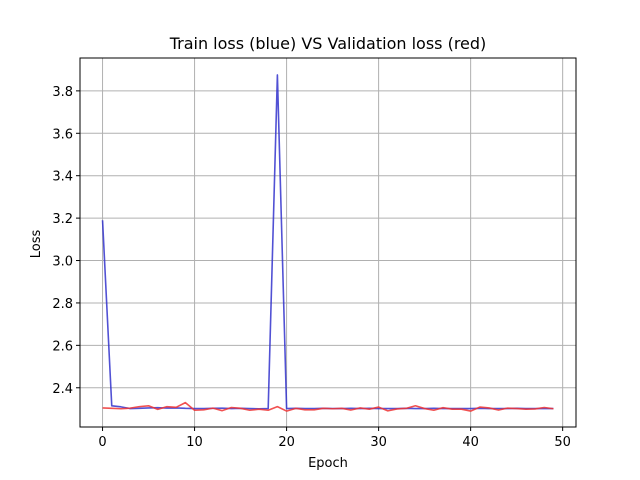 The height and width of the screenshot is (480, 640). I want to click on y-tick-label: 3.4, so click(62, 177).